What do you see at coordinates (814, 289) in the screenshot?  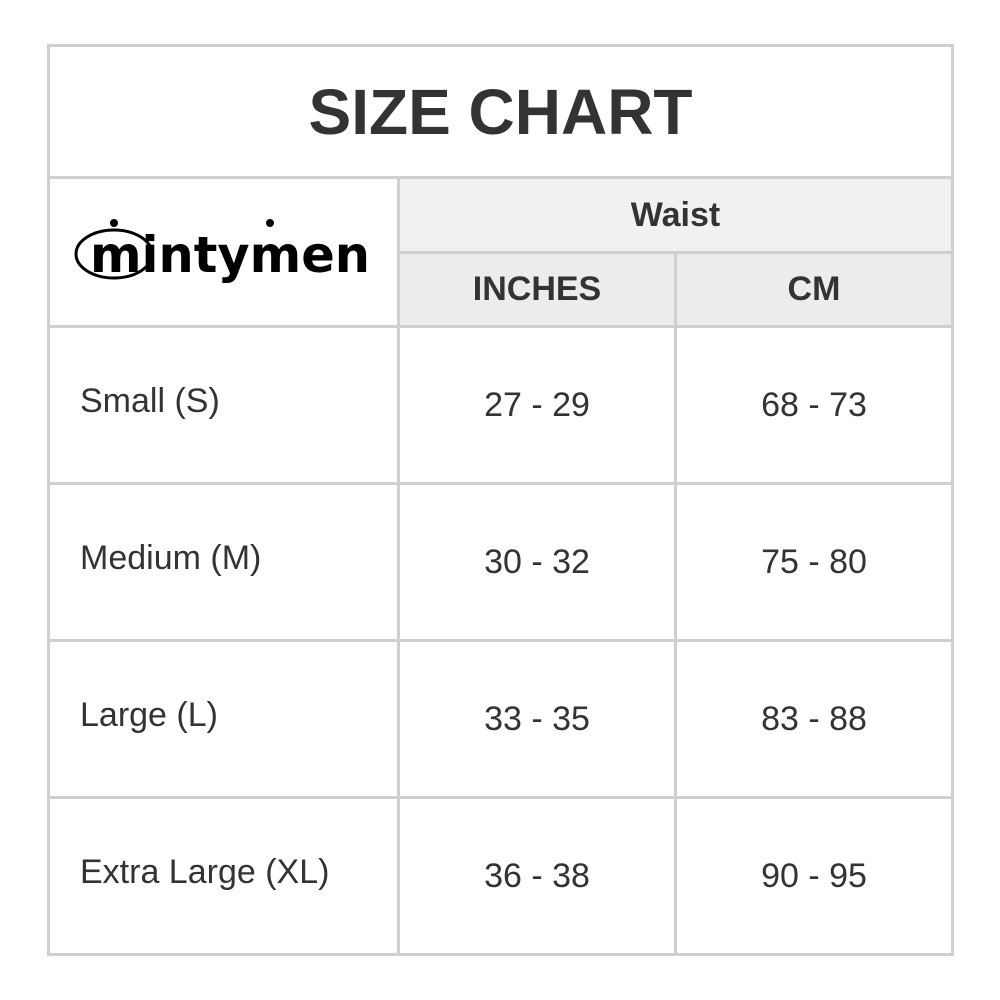 I see `cm-header: CM` at bounding box center [814, 289].